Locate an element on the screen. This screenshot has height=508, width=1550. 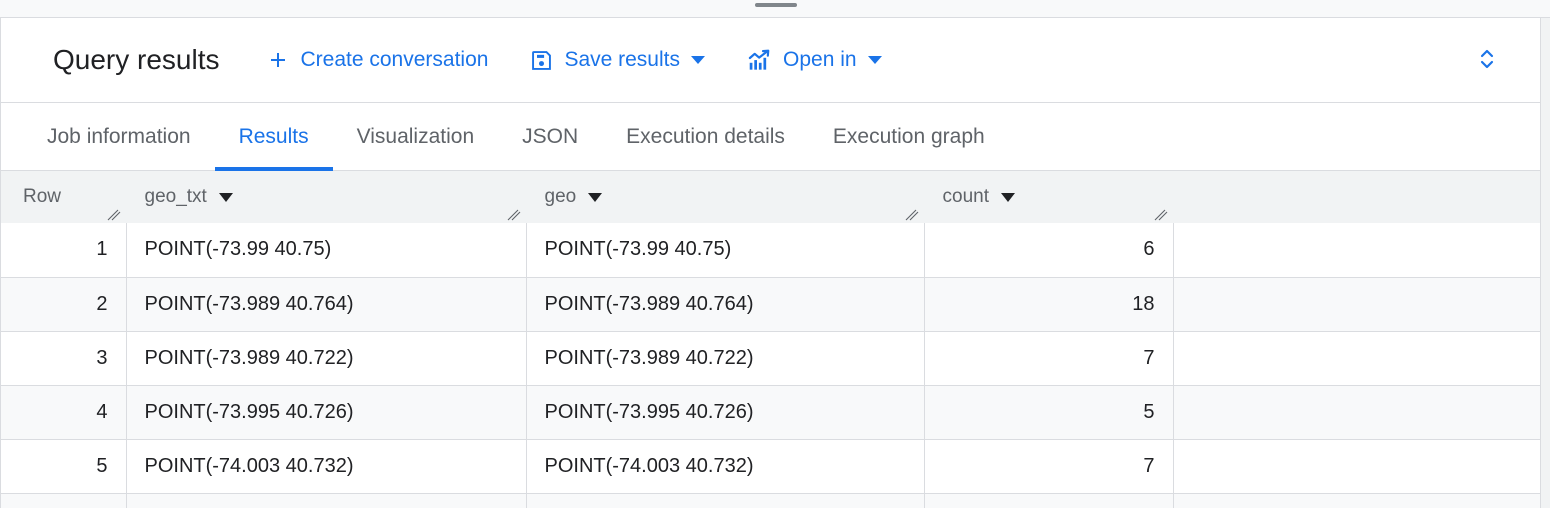
save-results-button: Save results is located at coordinates (617, 60).